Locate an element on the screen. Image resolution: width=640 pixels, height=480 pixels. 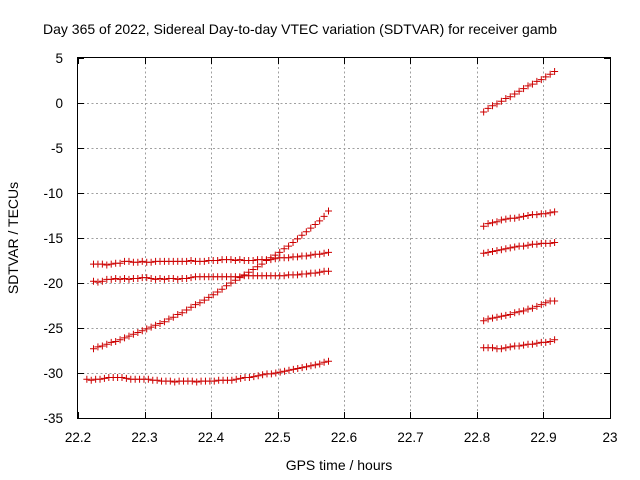
x-tick-label: 22.5 is located at coordinates (277, 437).